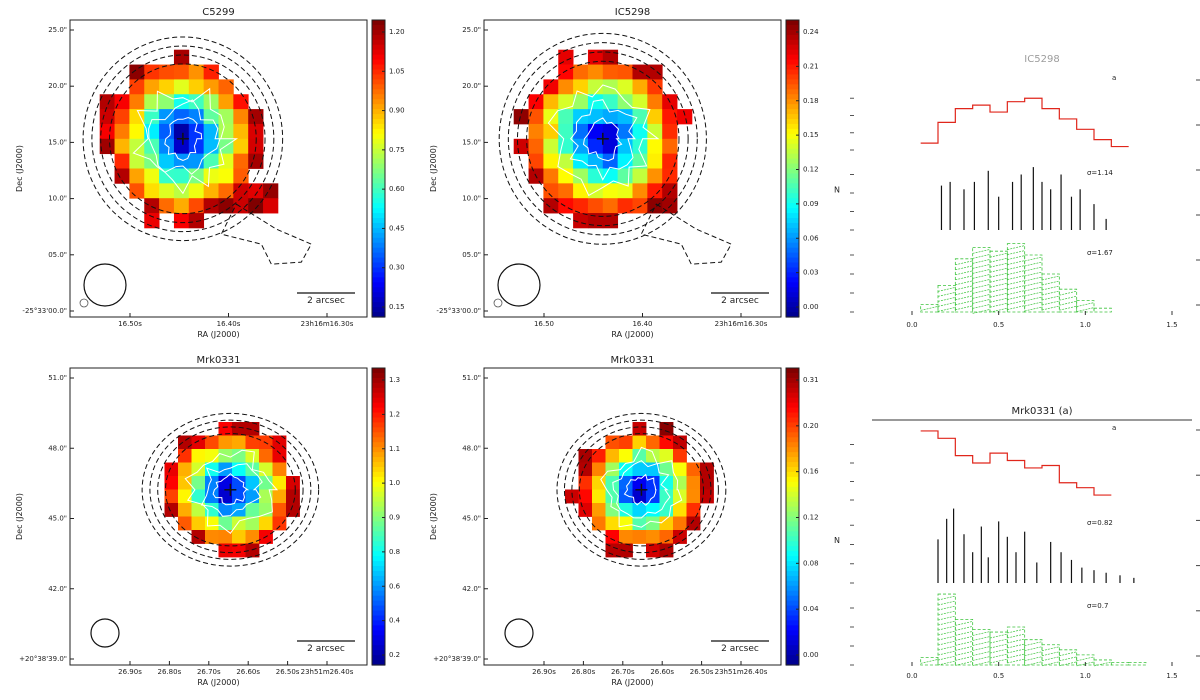 This screenshot has height=700, width=1200. I want to click on y-tick-label: 15.0", so click(471, 142).